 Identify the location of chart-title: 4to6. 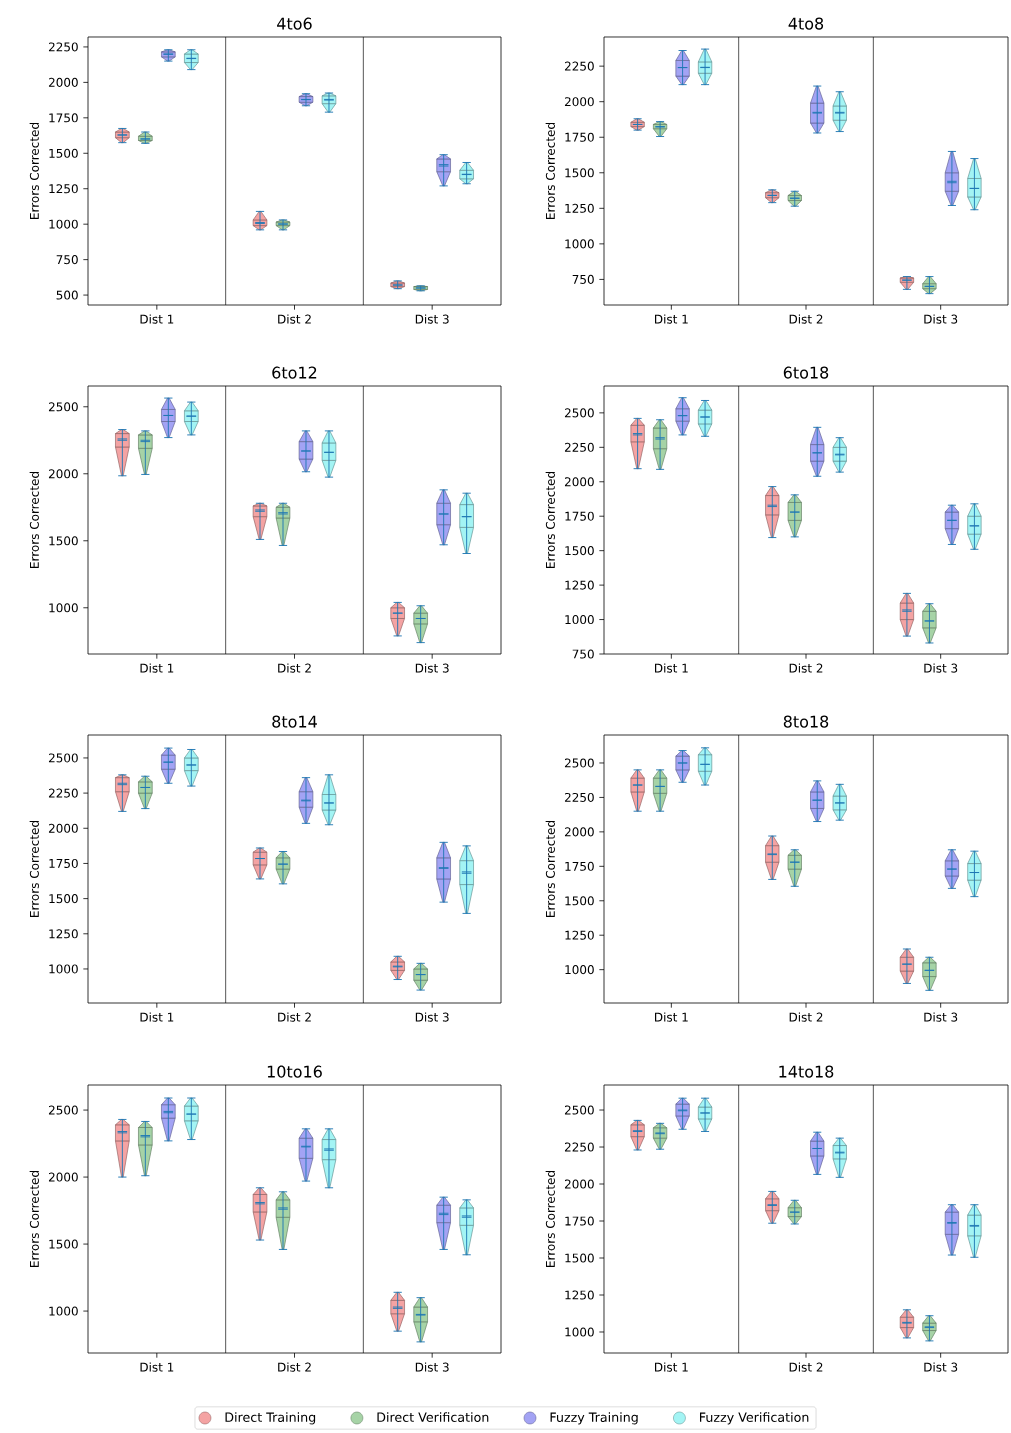
(294, 23).